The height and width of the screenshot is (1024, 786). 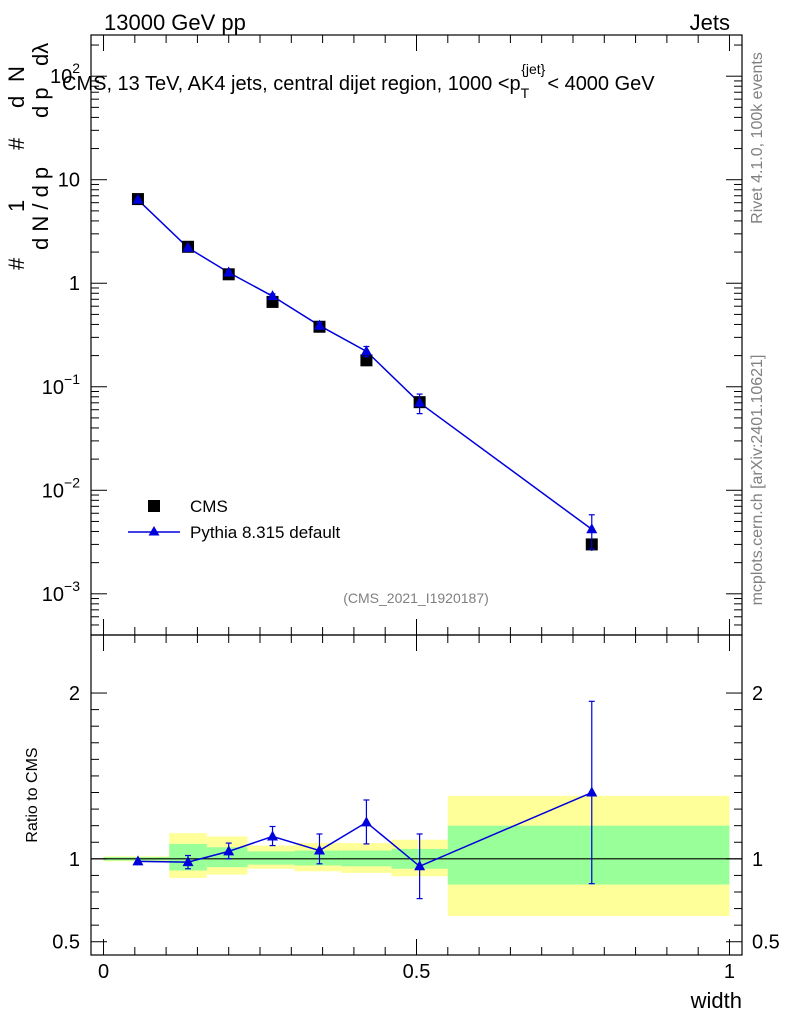 What do you see at coordinates (533, 69) in the screenshot?
I see `chart-title-sup: {jet}` at bounding box center [533, 69].